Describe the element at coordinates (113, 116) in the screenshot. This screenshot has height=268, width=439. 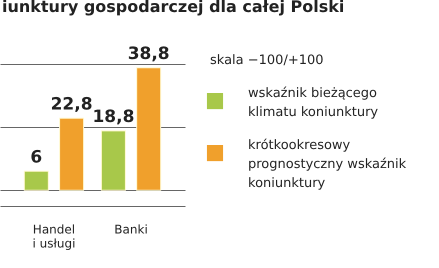
I see `data-label: 18,8` at that location.